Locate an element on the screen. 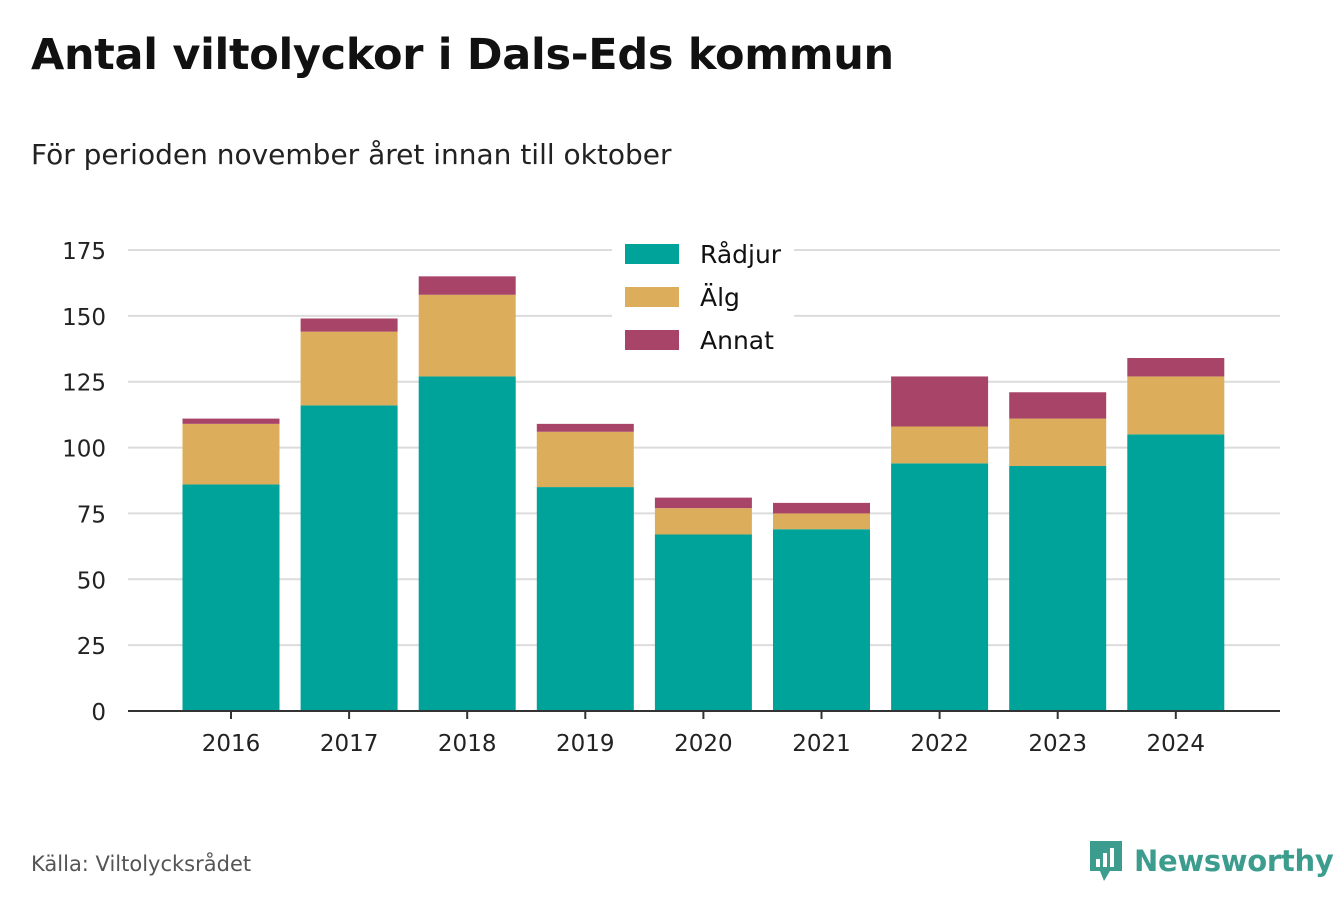 This screenshot has height=913, width=1340. y-tick-label: 175 is located at coordinates (84, 252).